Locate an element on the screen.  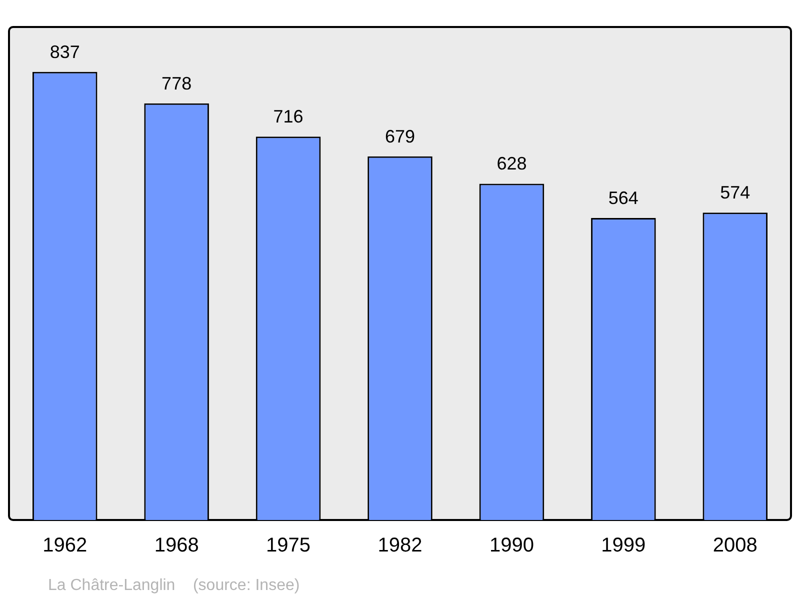
data-label: 837 is located at coordinates (65, 52).